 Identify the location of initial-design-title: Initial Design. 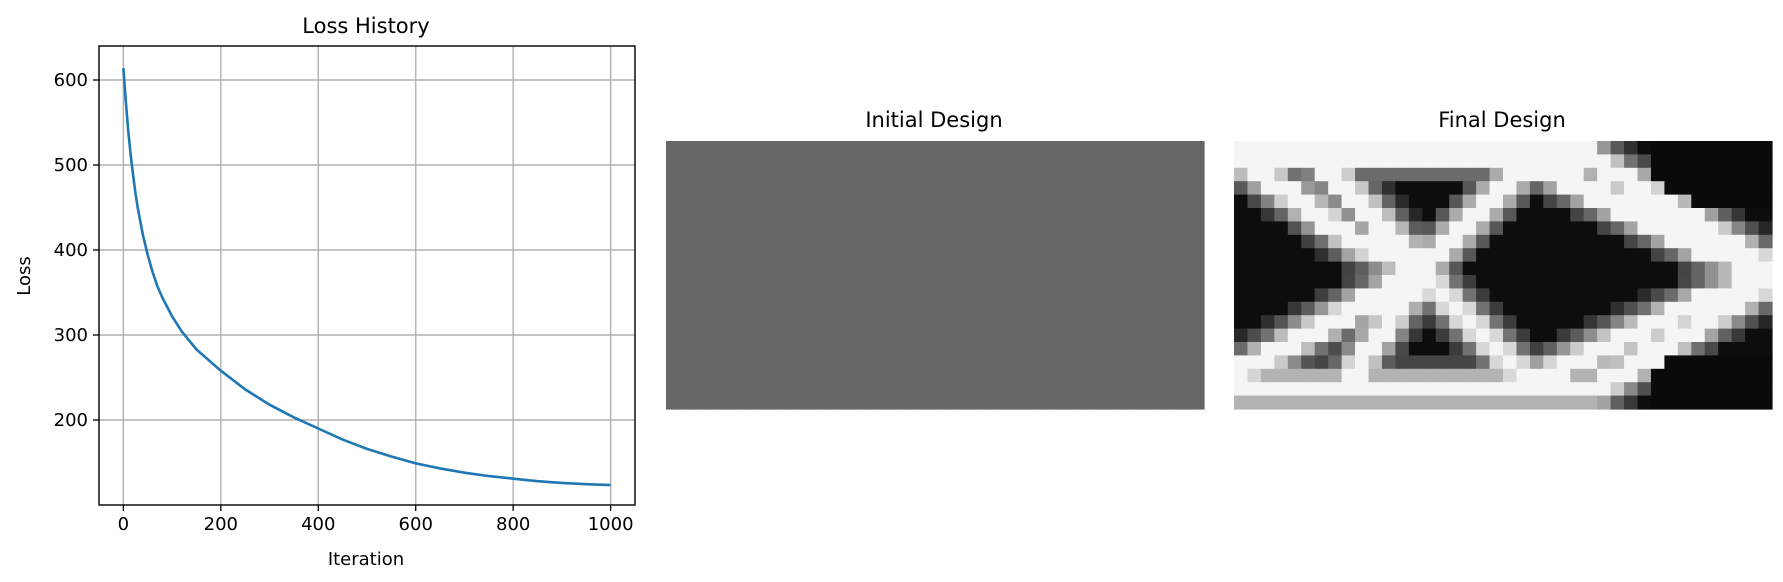
(933, 120).